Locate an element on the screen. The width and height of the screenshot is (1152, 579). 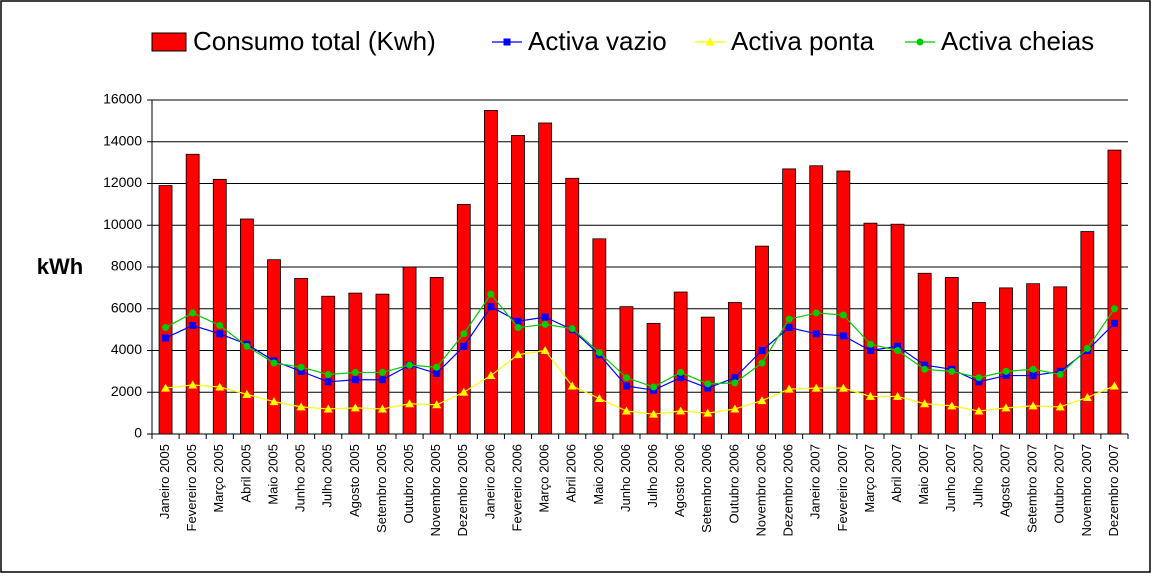
y-tick-label: 14000 is located at coordinates (122, 140).